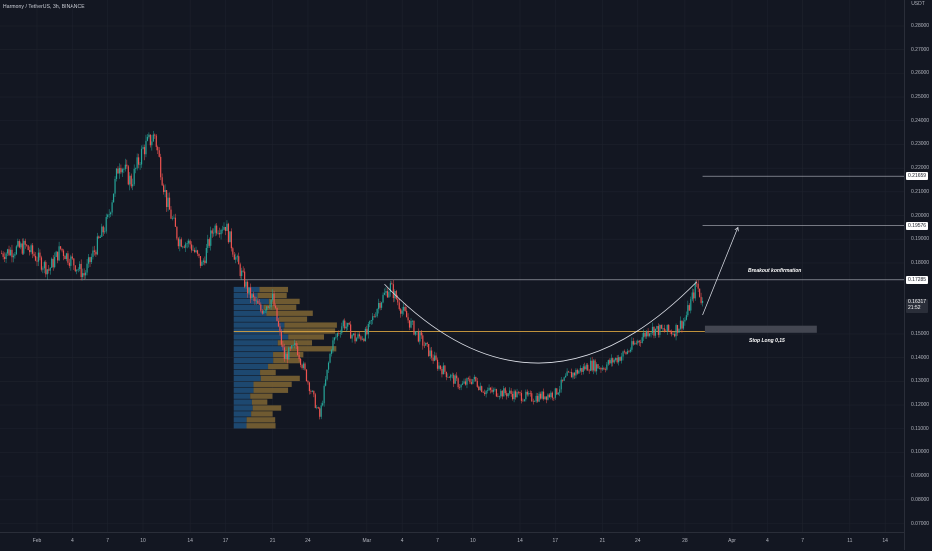 This screenshot has height=551, width=932. Describe the element at coordinates (540, 322) in the screenshot. I see `cup-arc-drawing` at that location.